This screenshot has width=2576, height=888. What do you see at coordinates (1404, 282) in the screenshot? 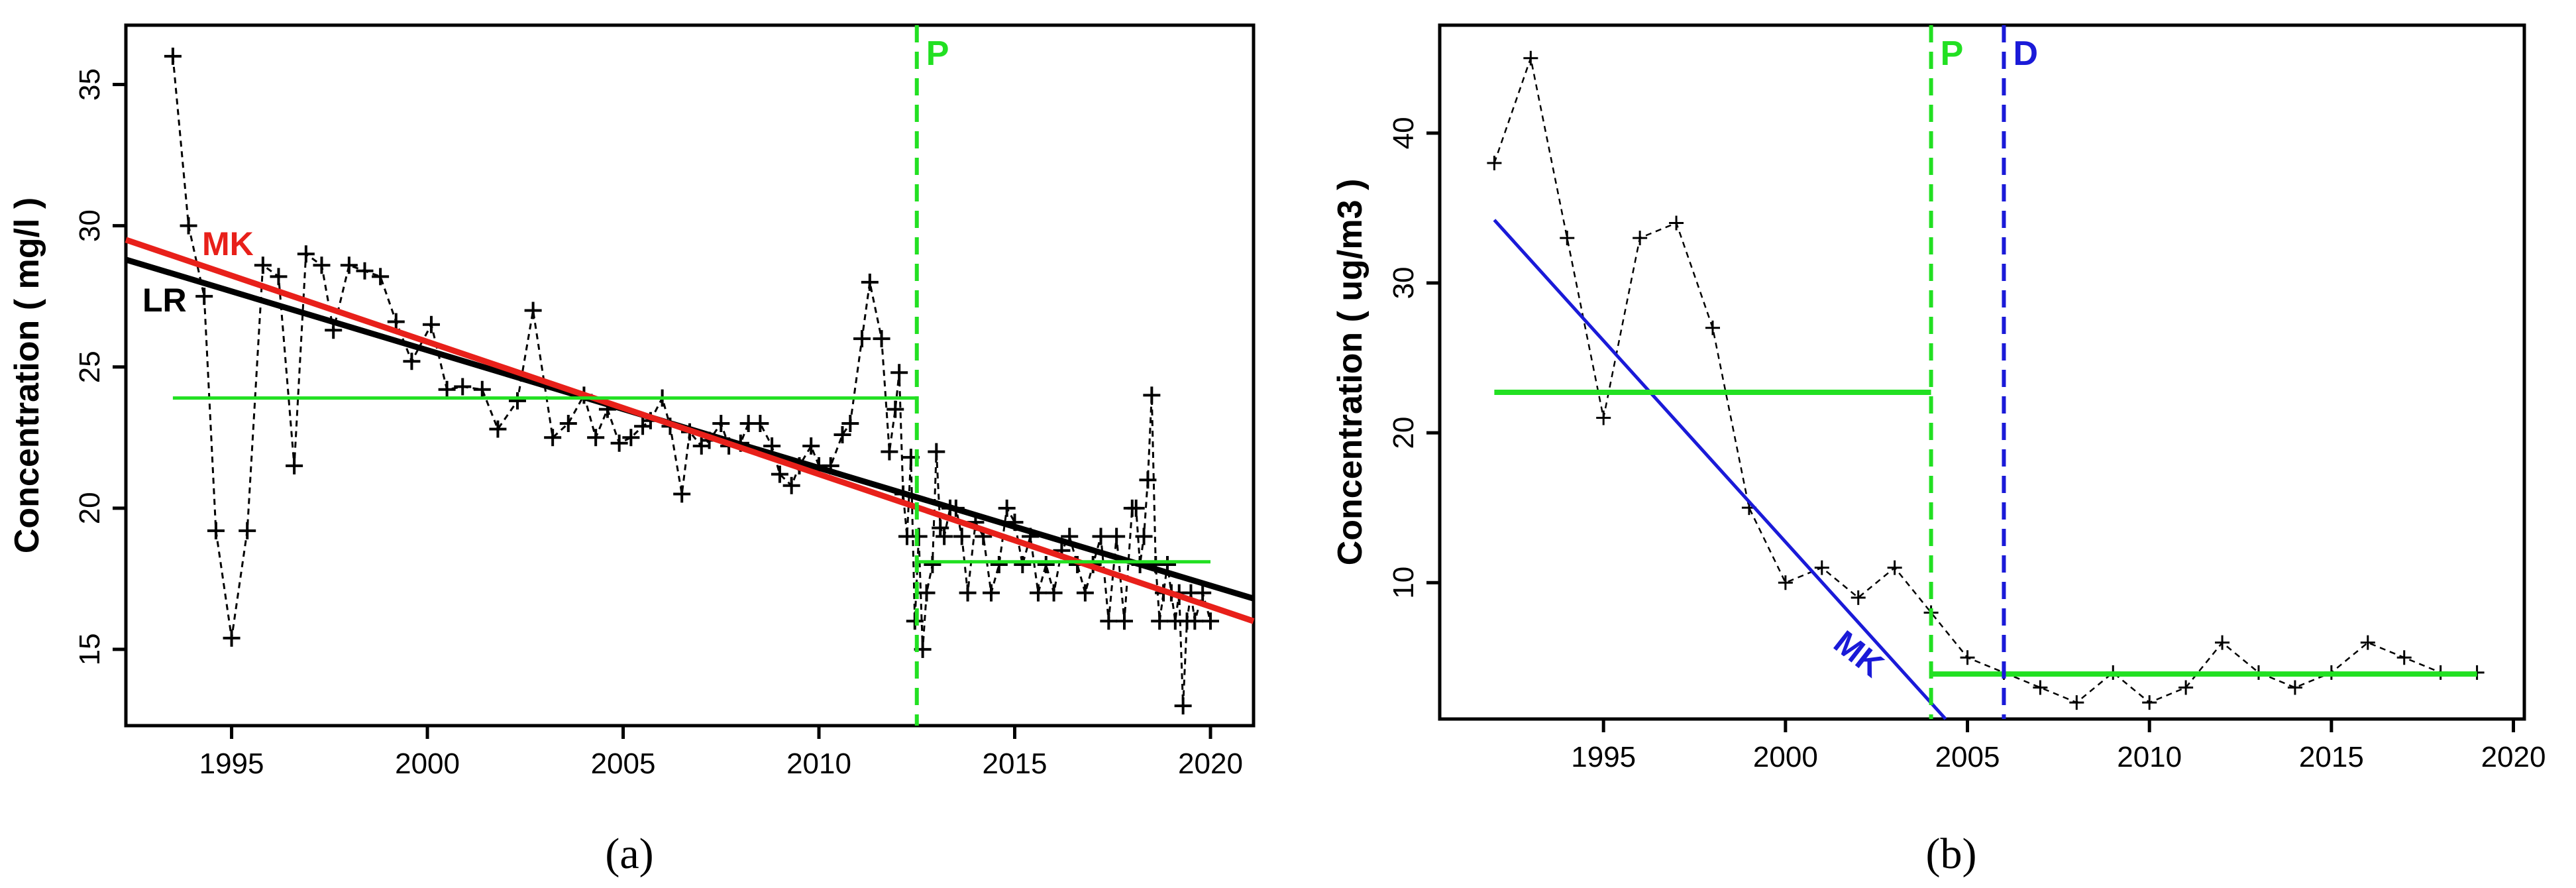
I see `panel-b-y-tick-label: 30` at bounding box center [1404, 282].